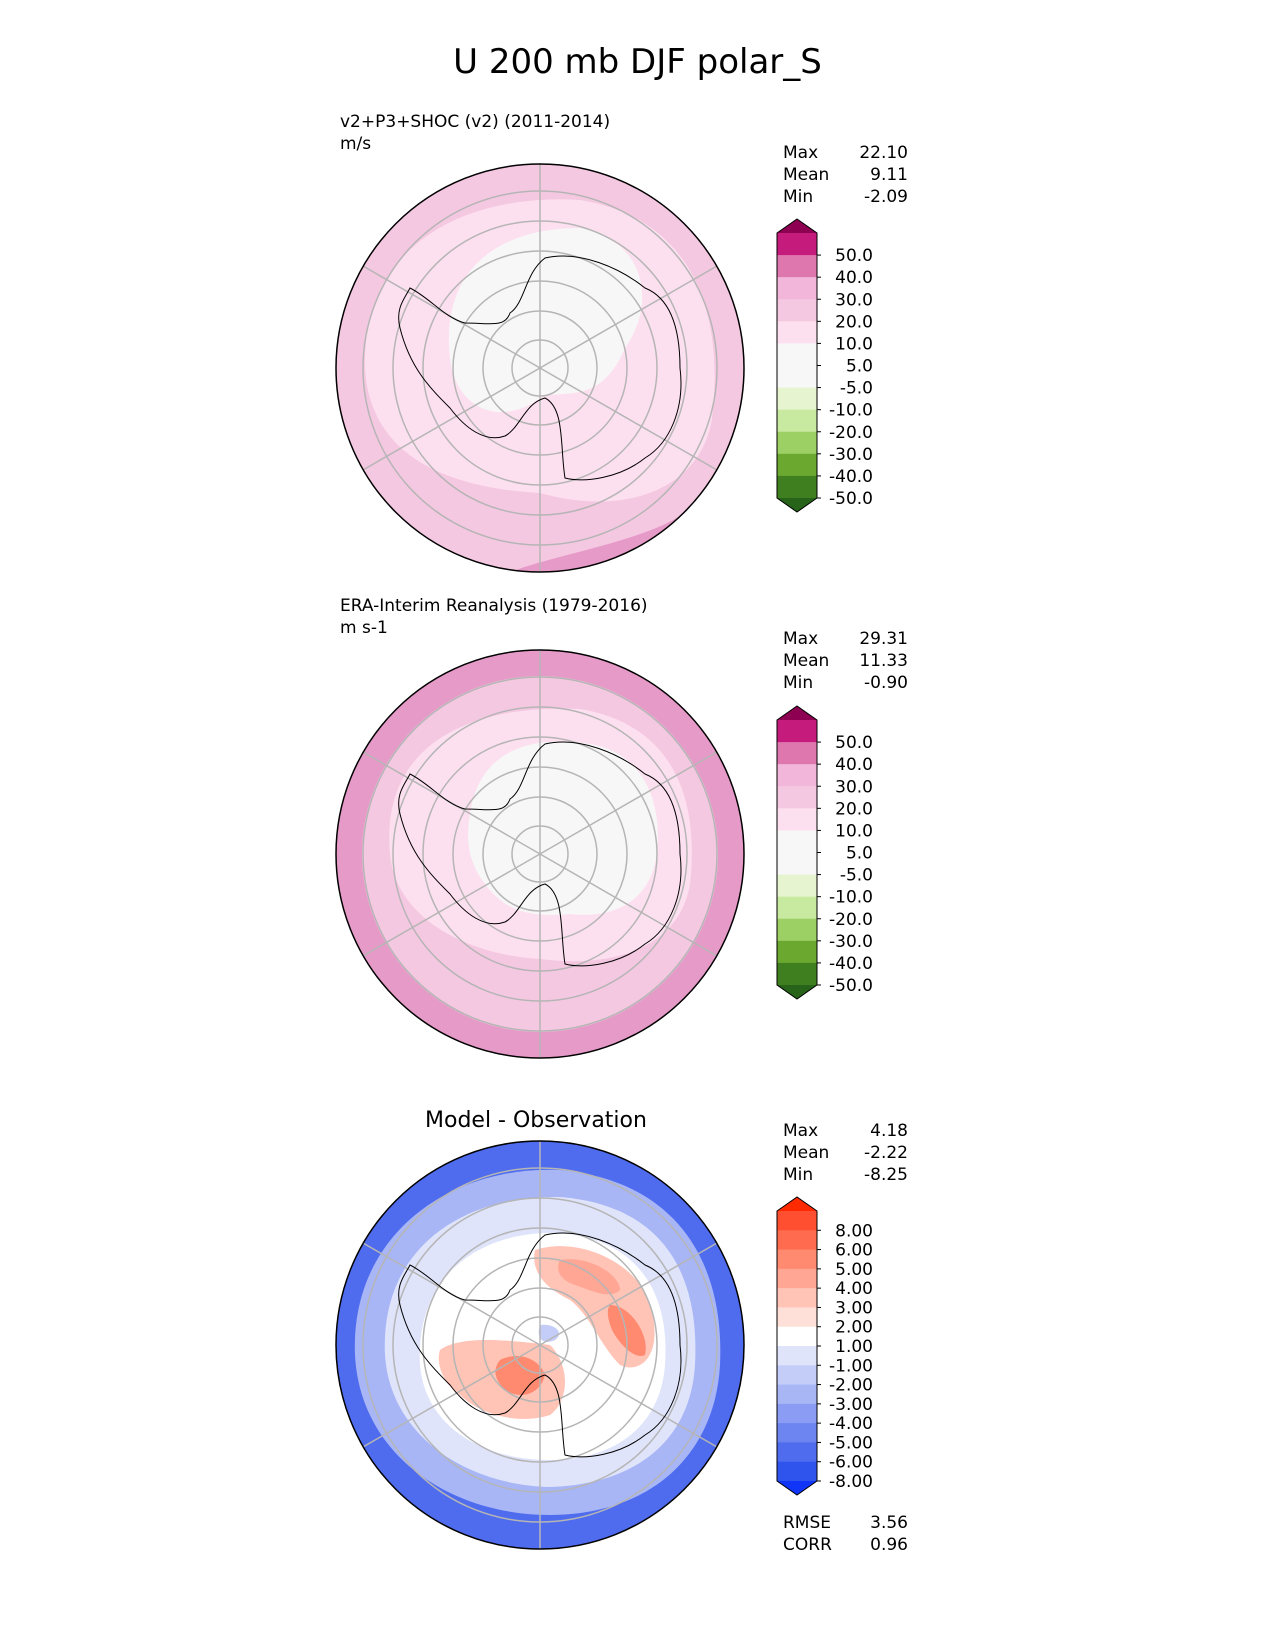 The height and width of the screenshot is (1650, 1275). Describe the element at coordinates (851, 1443) in the screenshot. I see `colorbar-tick-label: -5.00` at that location.